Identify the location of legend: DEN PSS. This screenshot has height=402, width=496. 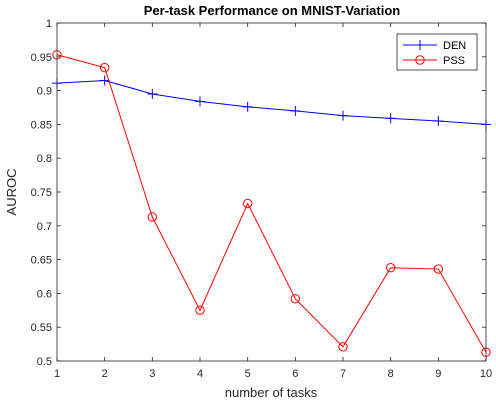
(437, 52).